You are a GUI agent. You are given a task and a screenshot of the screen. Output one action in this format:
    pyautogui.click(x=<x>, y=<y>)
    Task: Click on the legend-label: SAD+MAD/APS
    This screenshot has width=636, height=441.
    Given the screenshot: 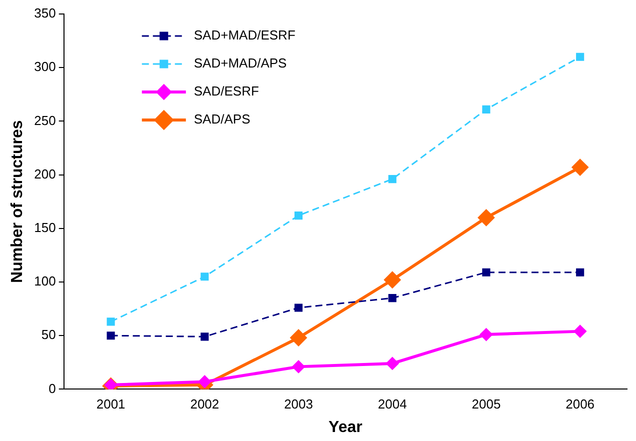 What is the action you would take?
    pyautogui.click(x=241, y=63)
    